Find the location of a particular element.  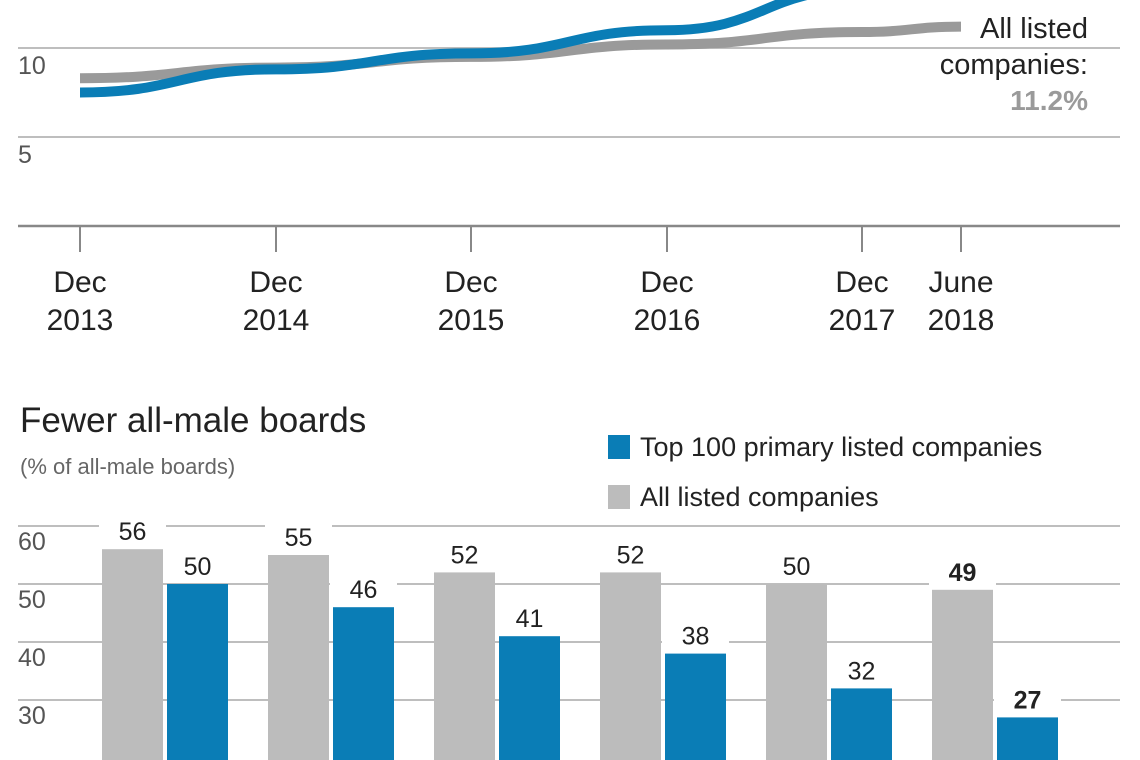

bar-value-label: 46 is located at coordinates (364, 590).